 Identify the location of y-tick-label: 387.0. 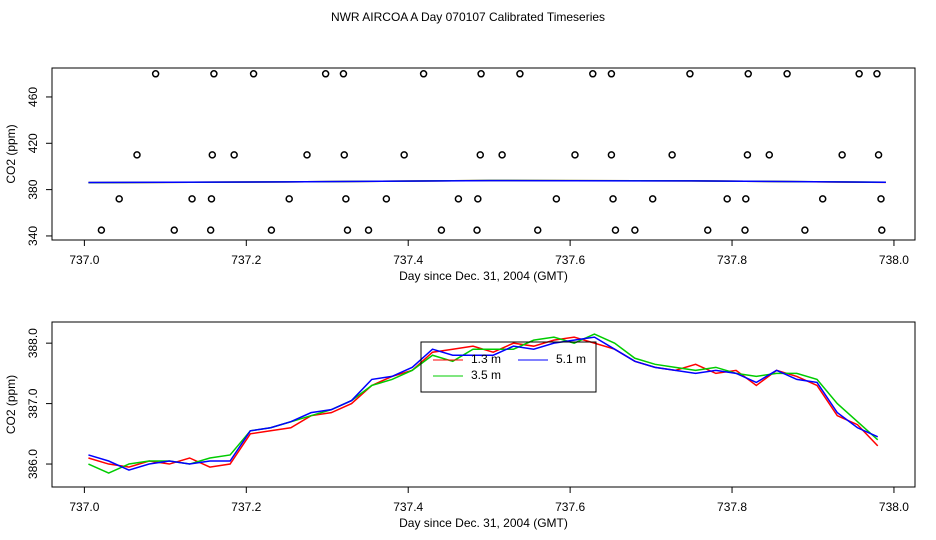
(33, 403).